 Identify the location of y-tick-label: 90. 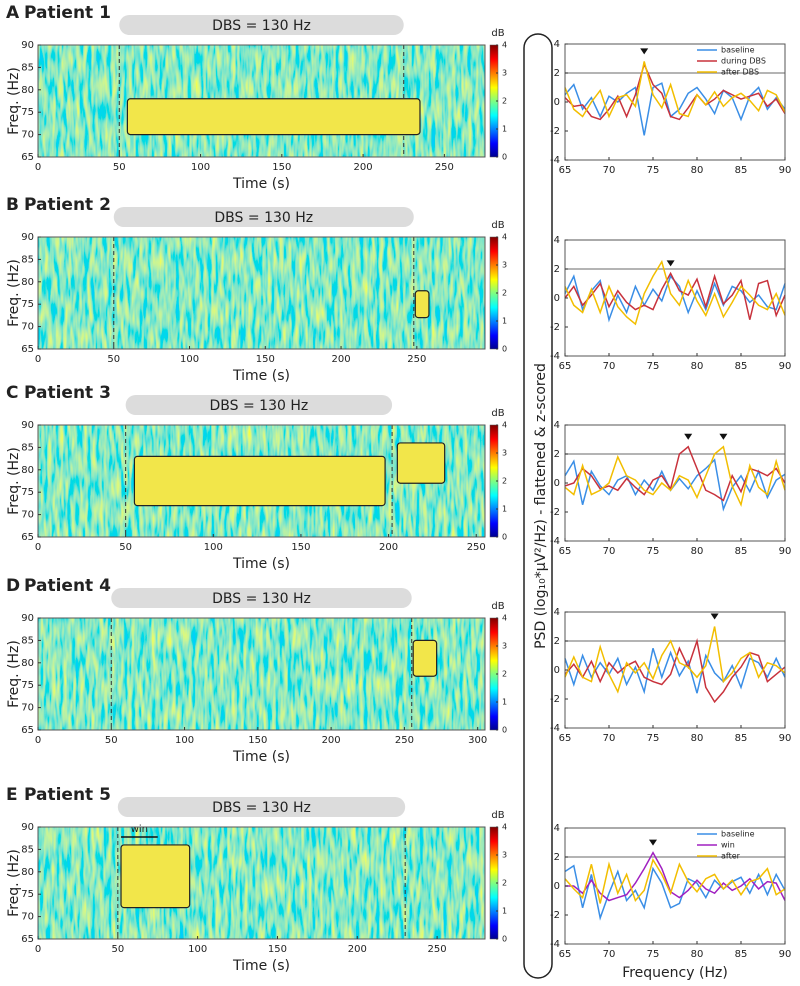
(27, 827).